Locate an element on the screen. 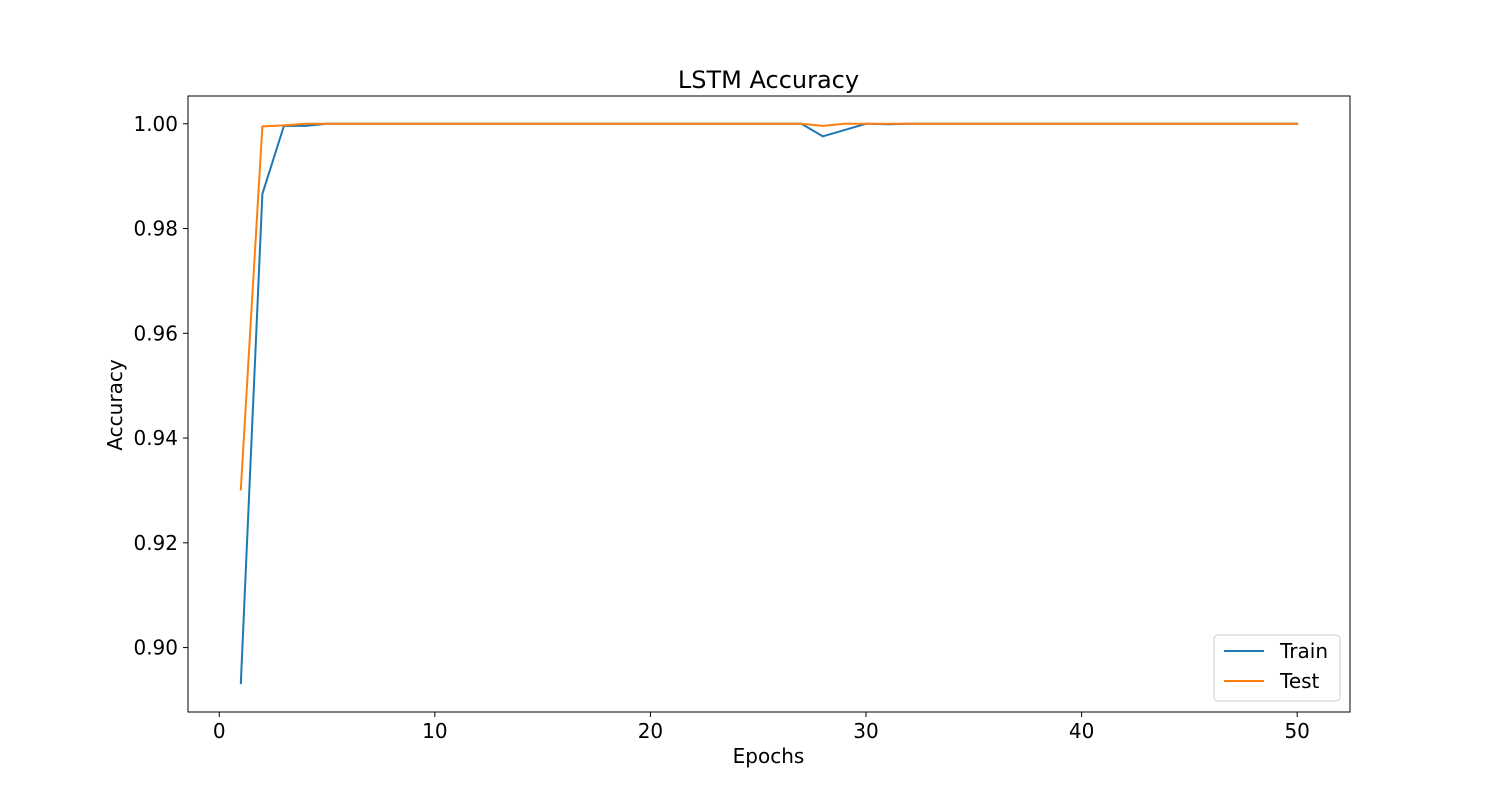 The width and height of the screenshot is (1500, 800). y-tick-label: 0.92 is located at coordinates (155, 543).